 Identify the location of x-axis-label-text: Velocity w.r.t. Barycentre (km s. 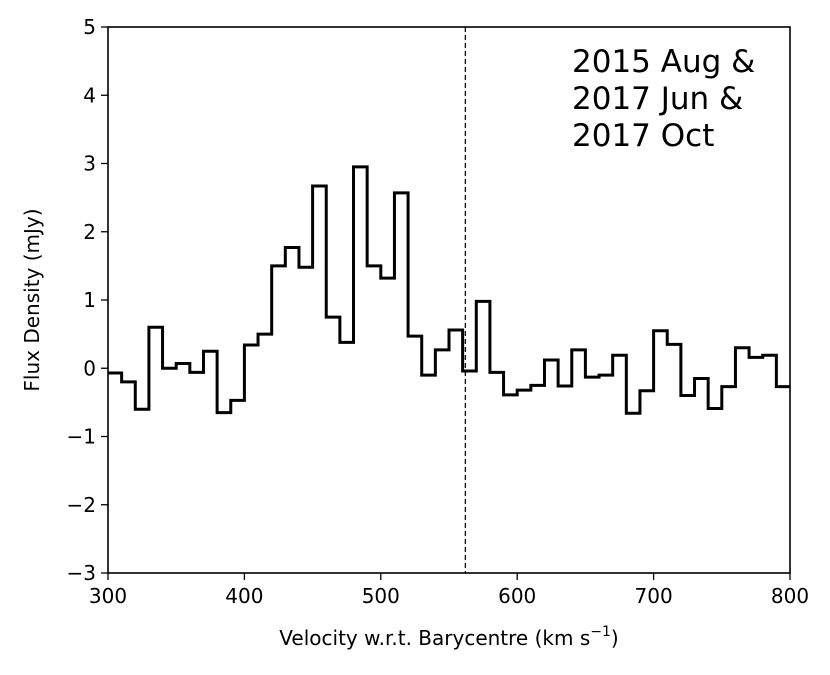
(434, 638).